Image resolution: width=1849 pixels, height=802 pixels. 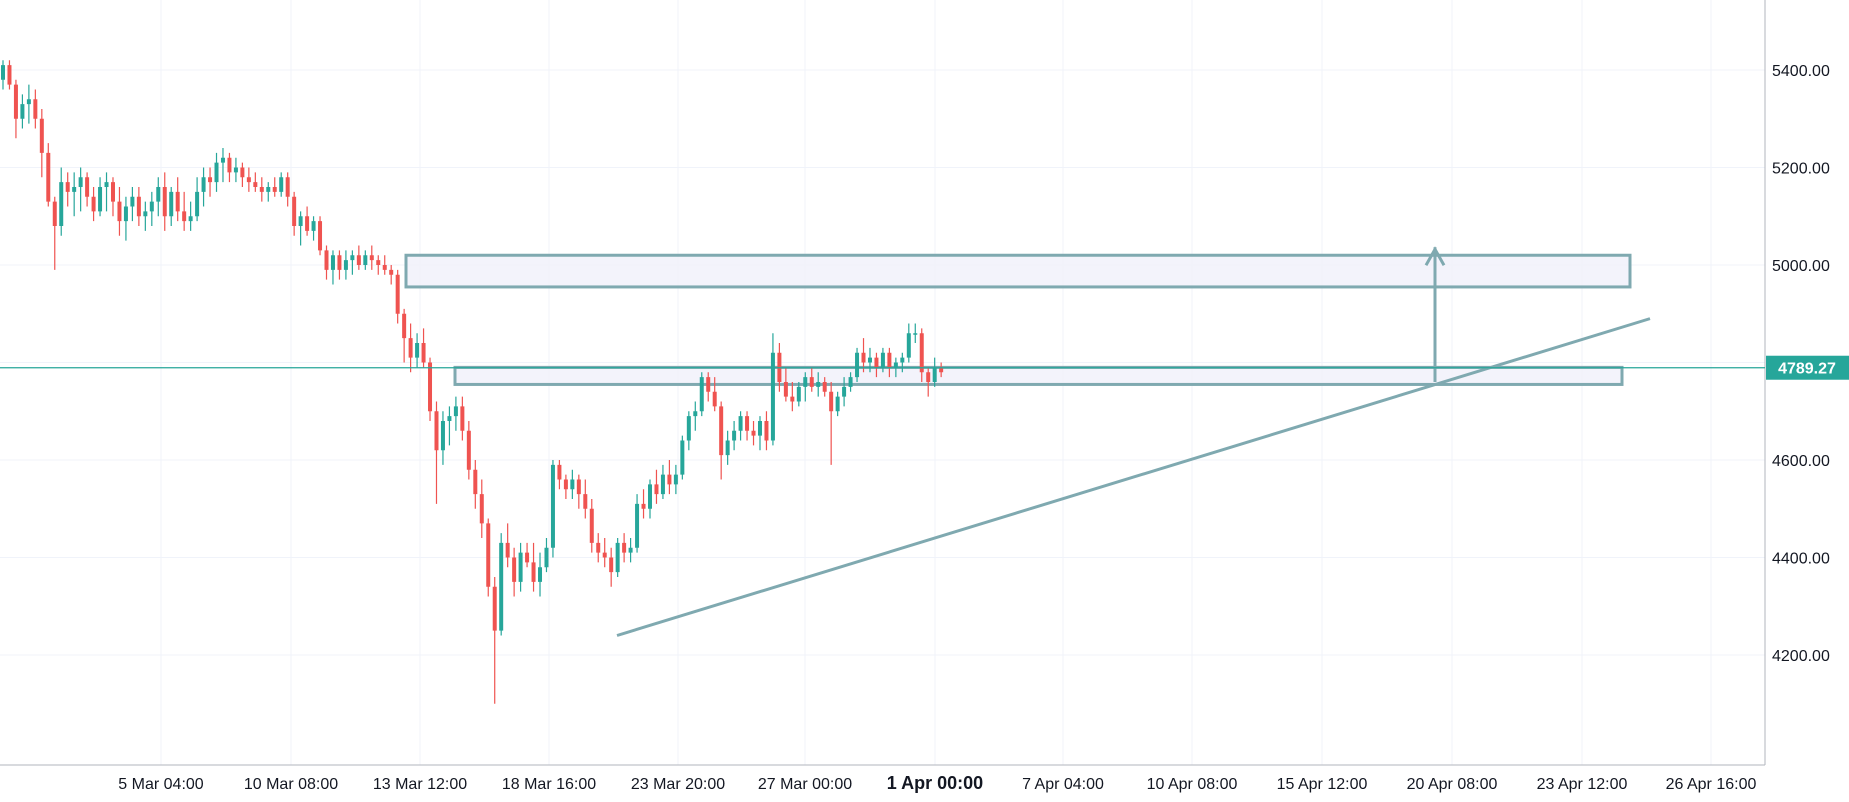 What do you see at coordinates (1801, 559) in the screenshot?
I see `price-tick-label: 4400.00` at bounding box center [1801, 559].